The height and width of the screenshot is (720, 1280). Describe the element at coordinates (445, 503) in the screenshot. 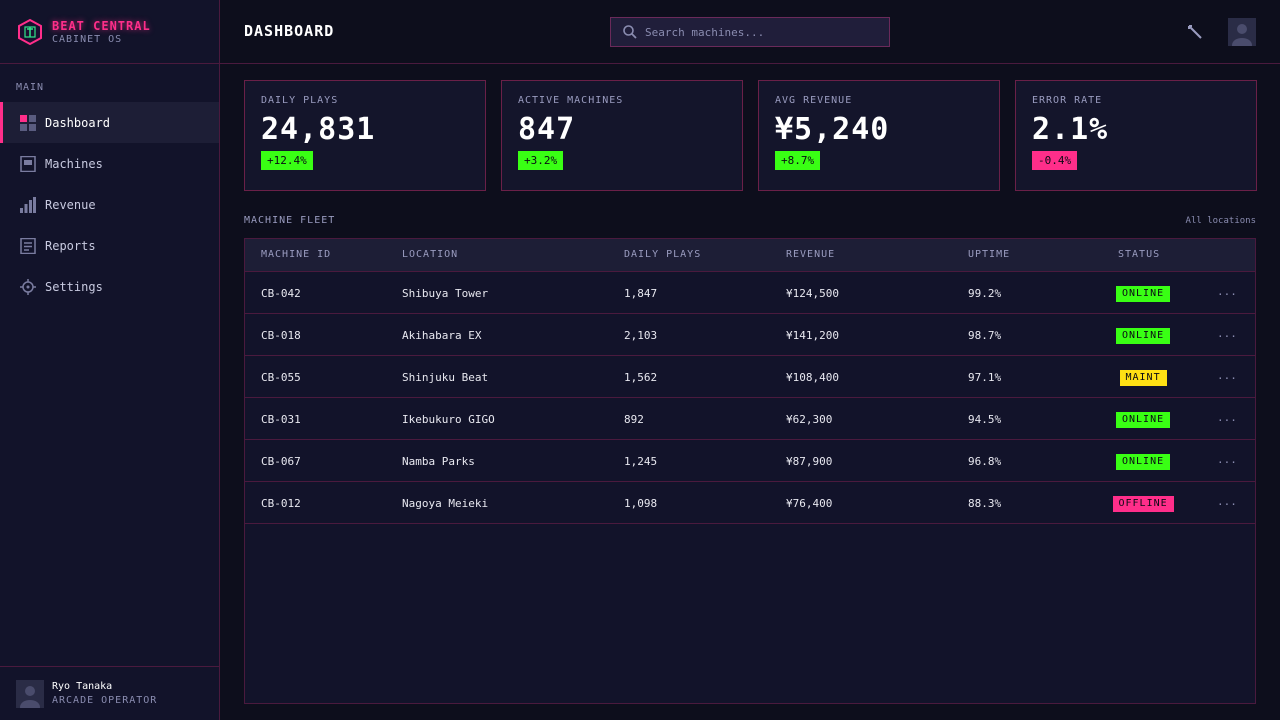

I see `location-cell: Nagoya Meieki` at that location.